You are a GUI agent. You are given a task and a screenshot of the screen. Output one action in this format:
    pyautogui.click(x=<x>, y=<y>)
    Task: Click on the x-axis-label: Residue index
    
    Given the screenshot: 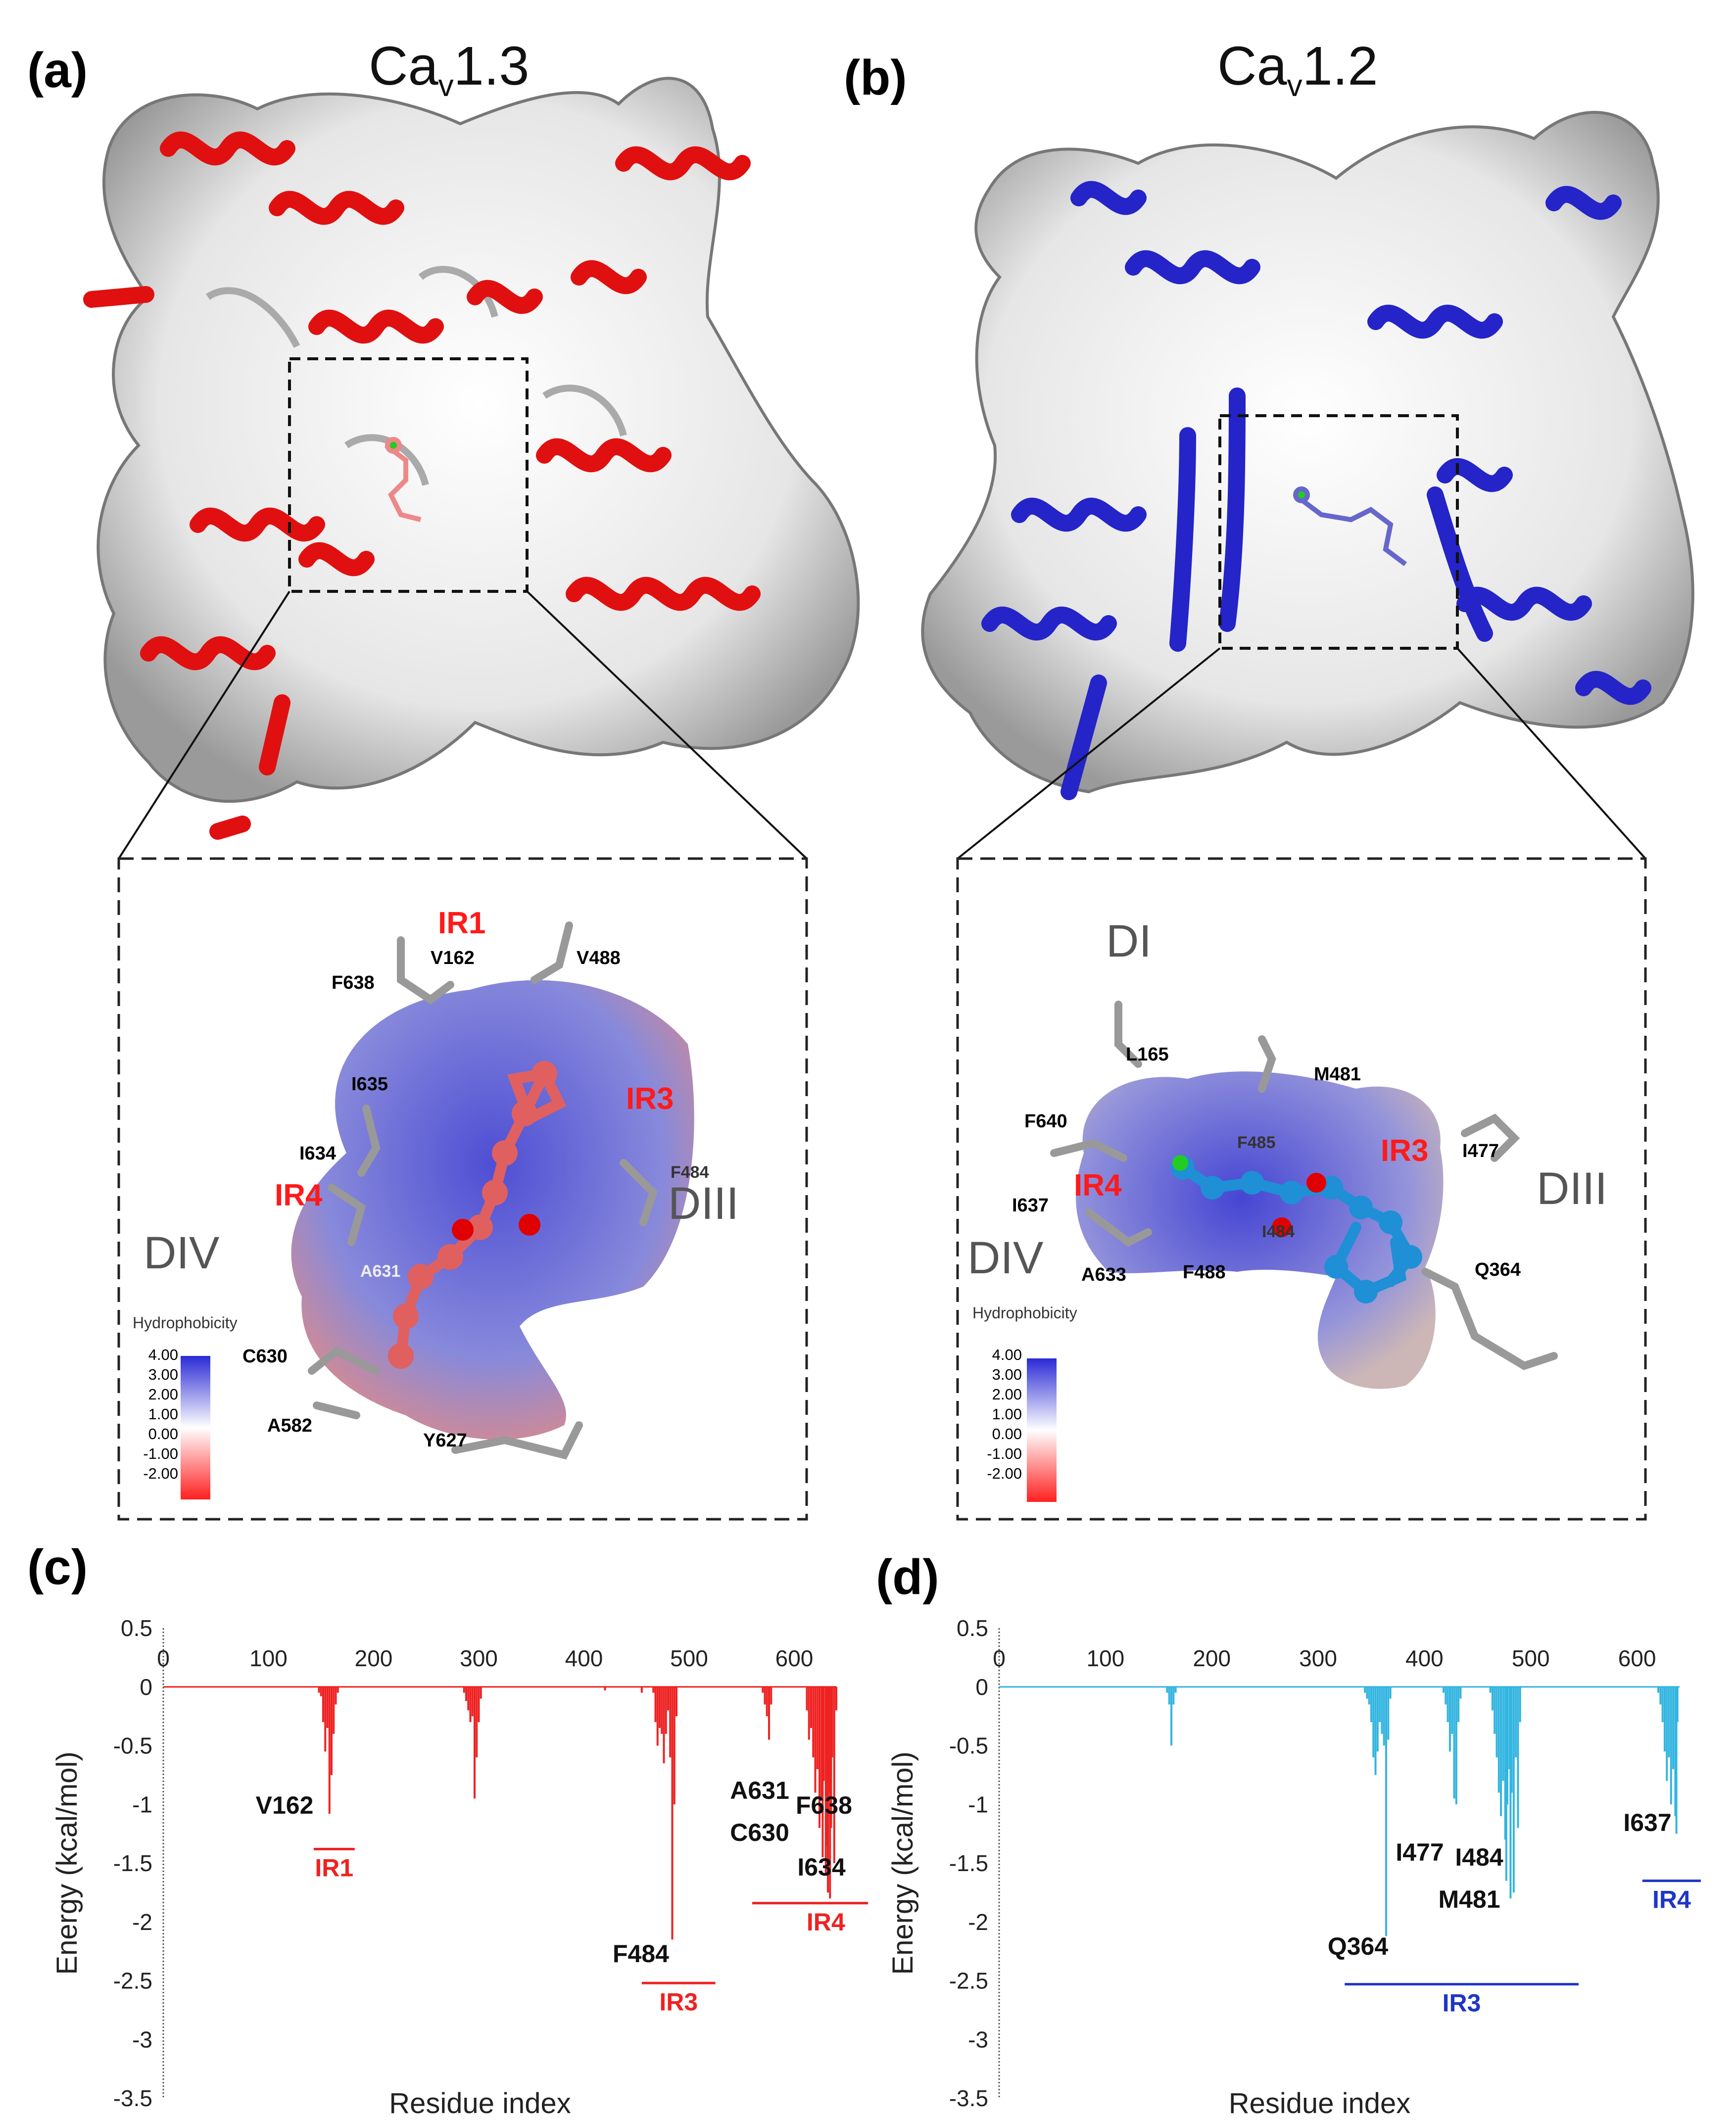 What is the action you would take?
    pyautogui.click(x=480, y=2103)
    